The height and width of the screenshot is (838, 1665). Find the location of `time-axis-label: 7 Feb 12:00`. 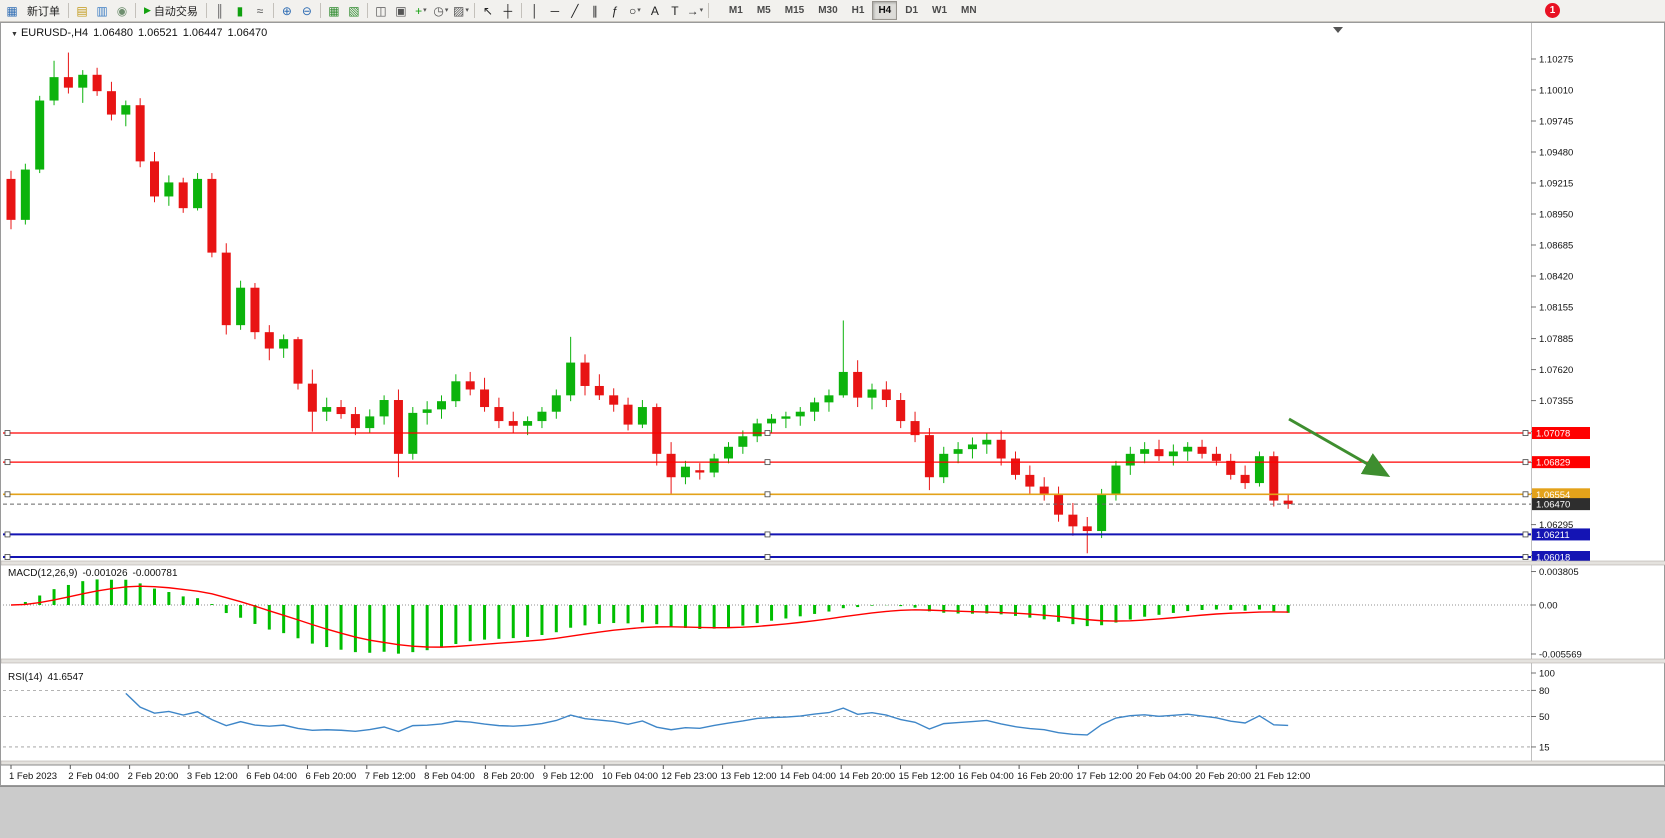

time-axis-label: 7 Feb 12:00 is located at coordinates (390, 776).